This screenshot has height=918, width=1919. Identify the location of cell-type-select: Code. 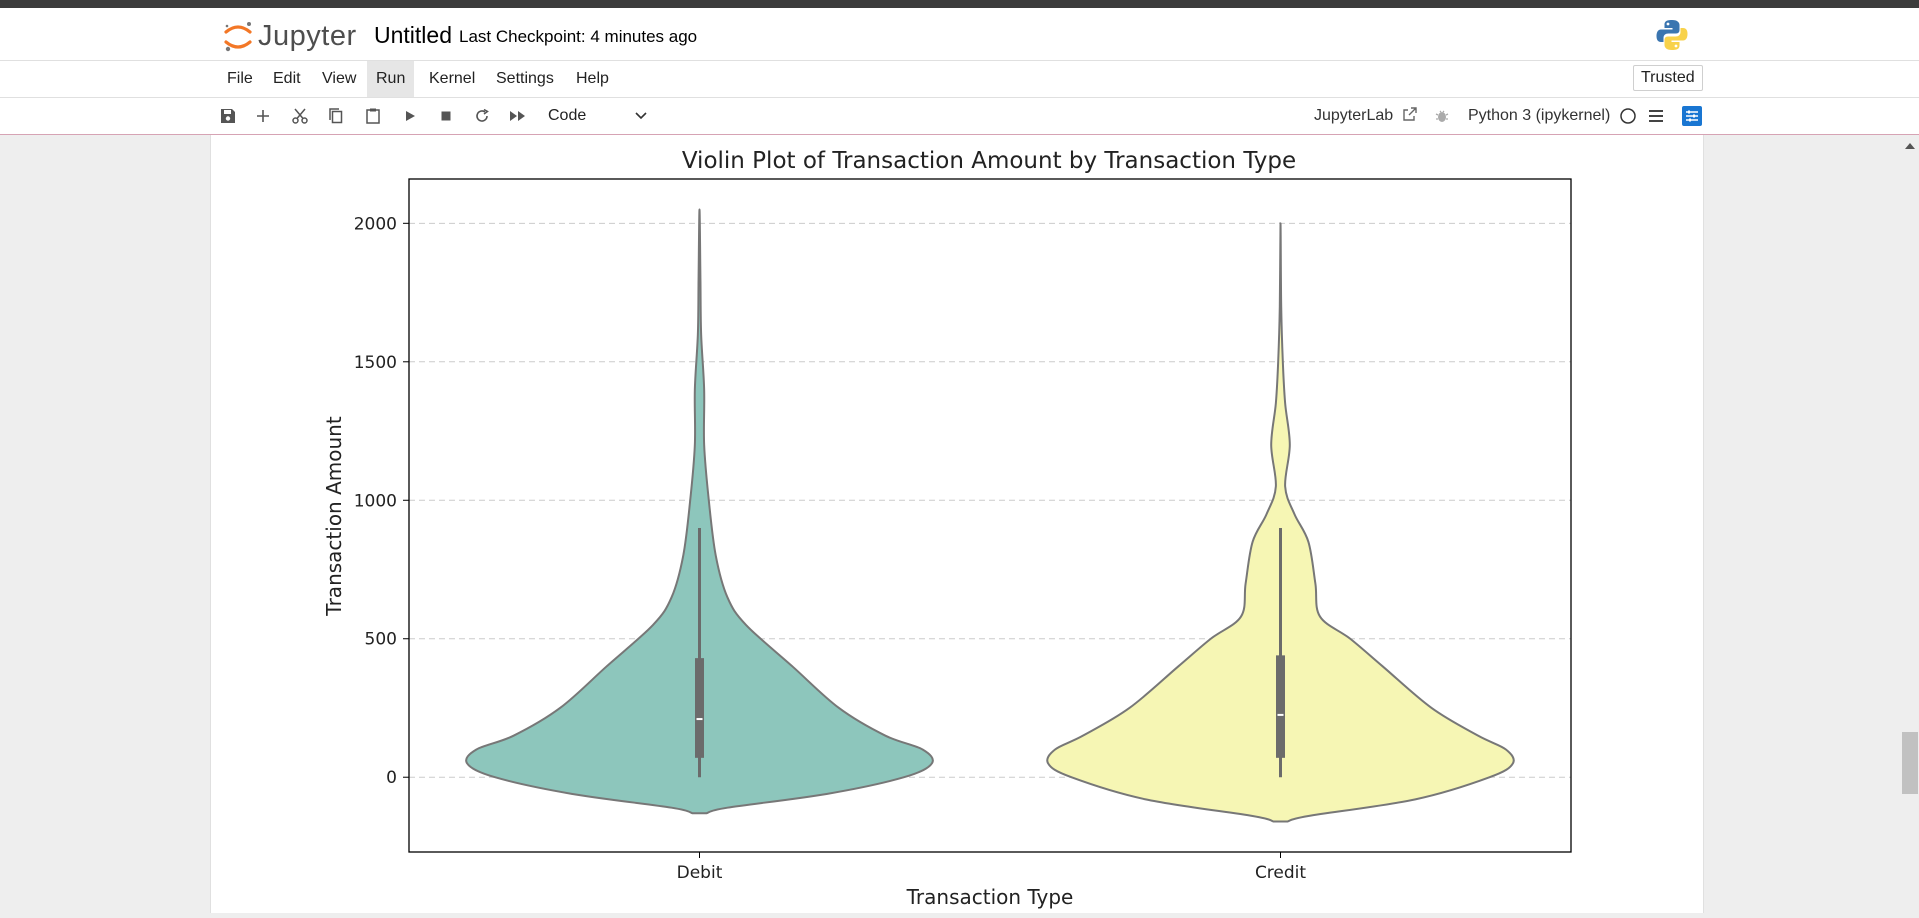
(598, 116).